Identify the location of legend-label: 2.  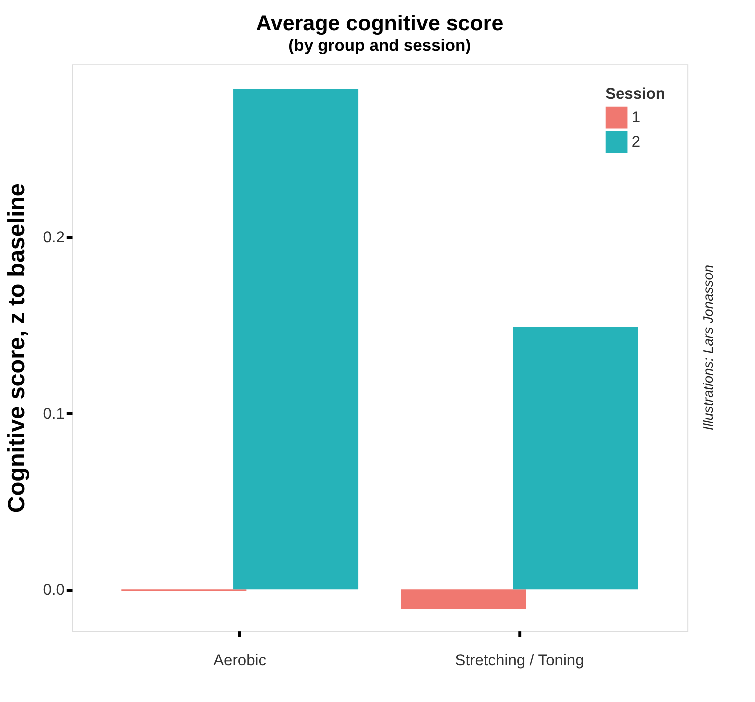
(636, 143).